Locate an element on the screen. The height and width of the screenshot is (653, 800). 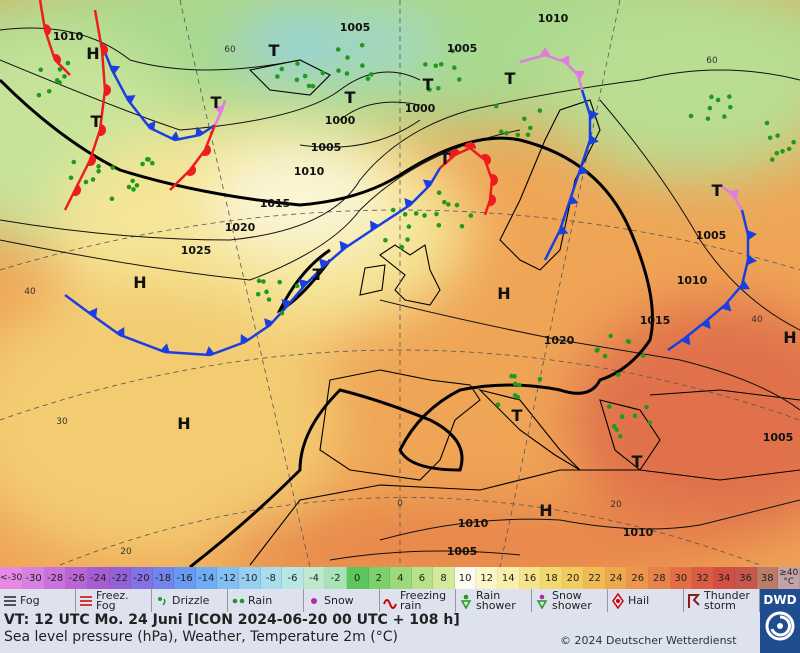
scale-cell: 30 is located at coordinates (681, 578).